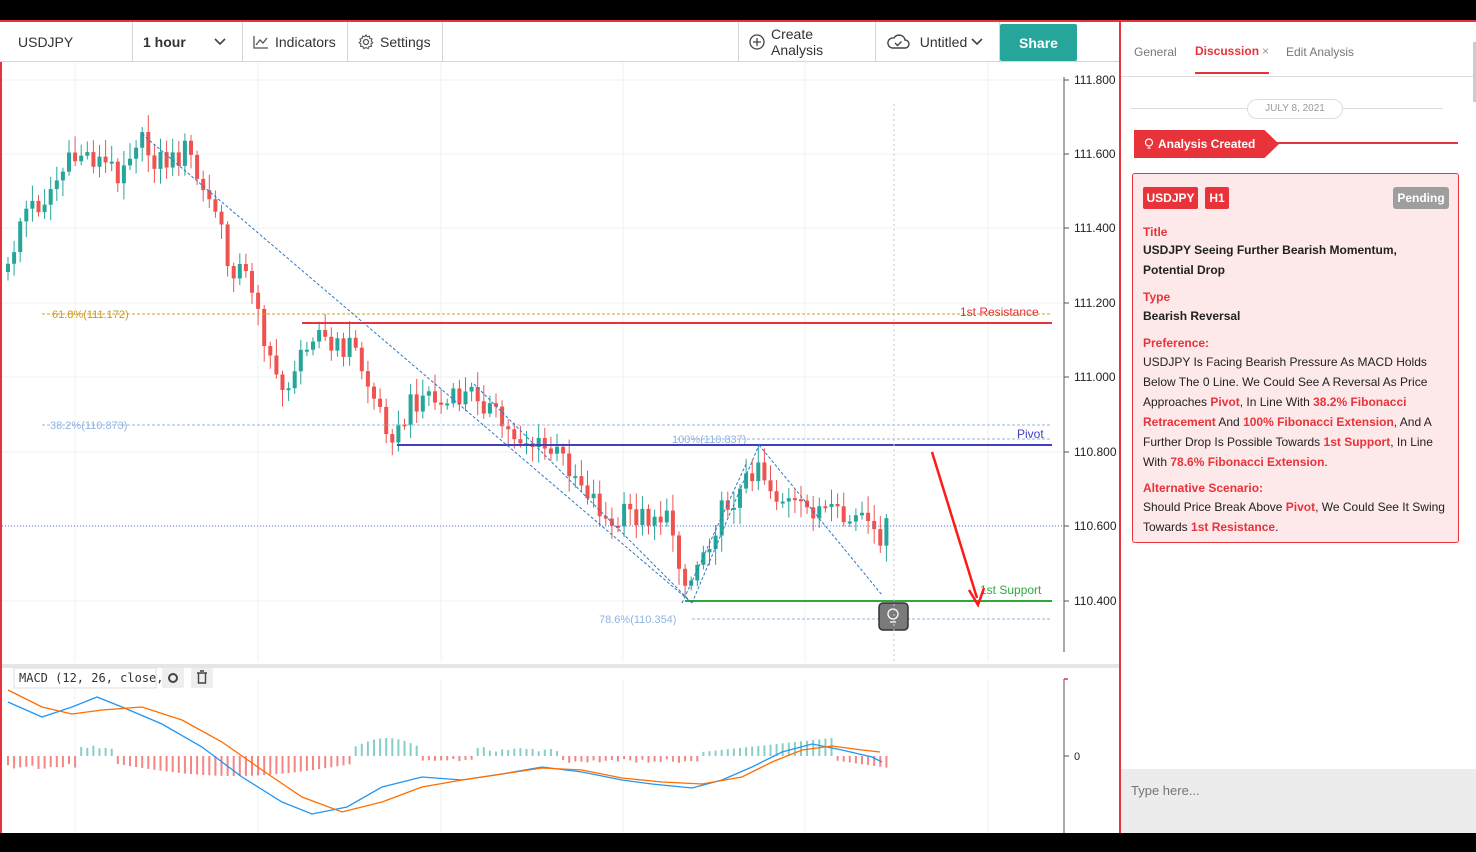 Image resolution: width=1476 pixels, height=852 pixels. What do you see at coordinates (1155, 232) in the screenshot?
I see `title-label: Title` at bounding box center [1155, 232].